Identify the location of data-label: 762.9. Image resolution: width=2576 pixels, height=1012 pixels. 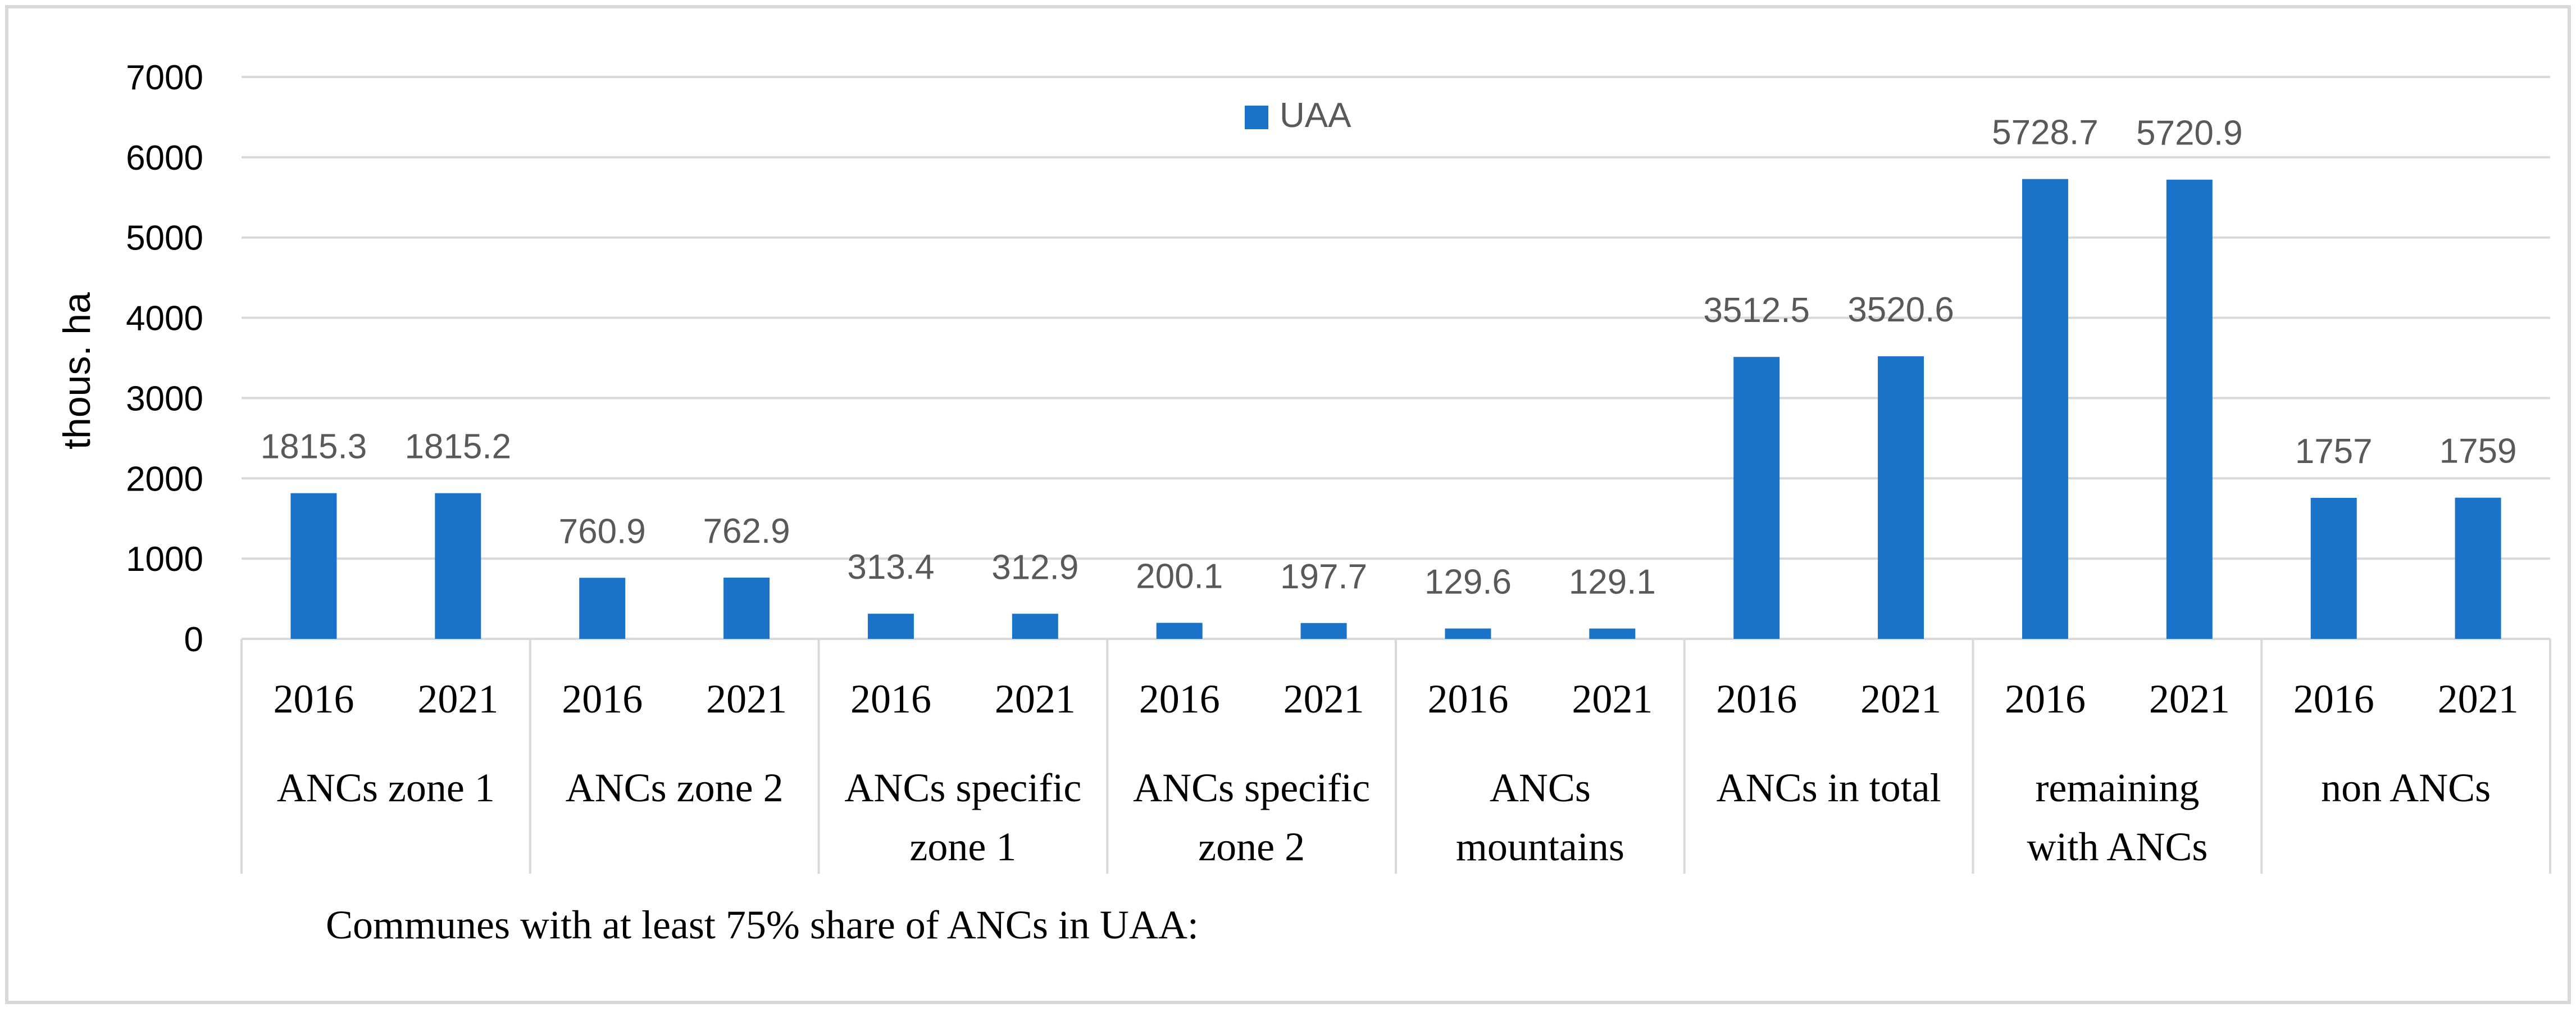
(746, 531).